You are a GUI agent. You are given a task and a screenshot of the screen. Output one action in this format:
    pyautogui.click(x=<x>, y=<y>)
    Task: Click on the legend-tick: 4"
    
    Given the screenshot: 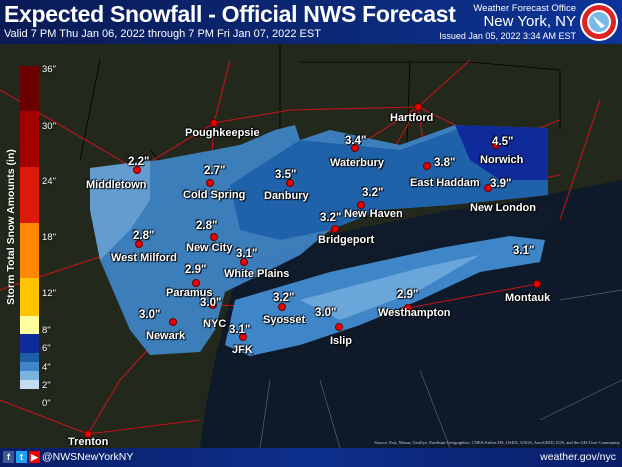 What is the action you would take?
    pyautogui.click(x=46, y=367)
    